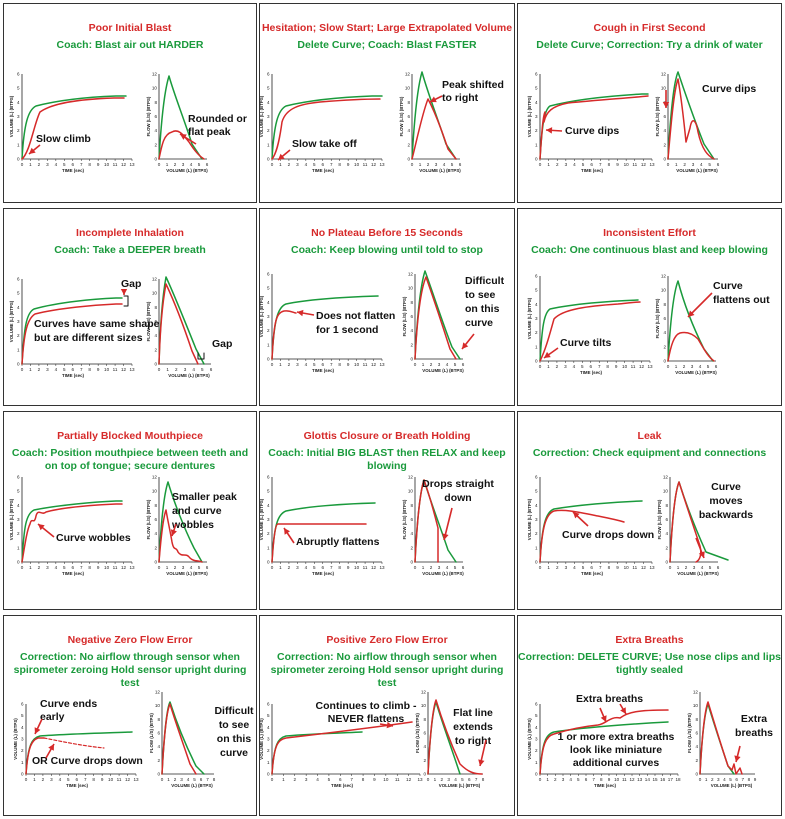 This screenshot has width=785, height=819. Describe the element at coordinates (130, 250) in the screenshot. I see `panel-subtitle: Coach: Take a DEEPER breath` at that location.